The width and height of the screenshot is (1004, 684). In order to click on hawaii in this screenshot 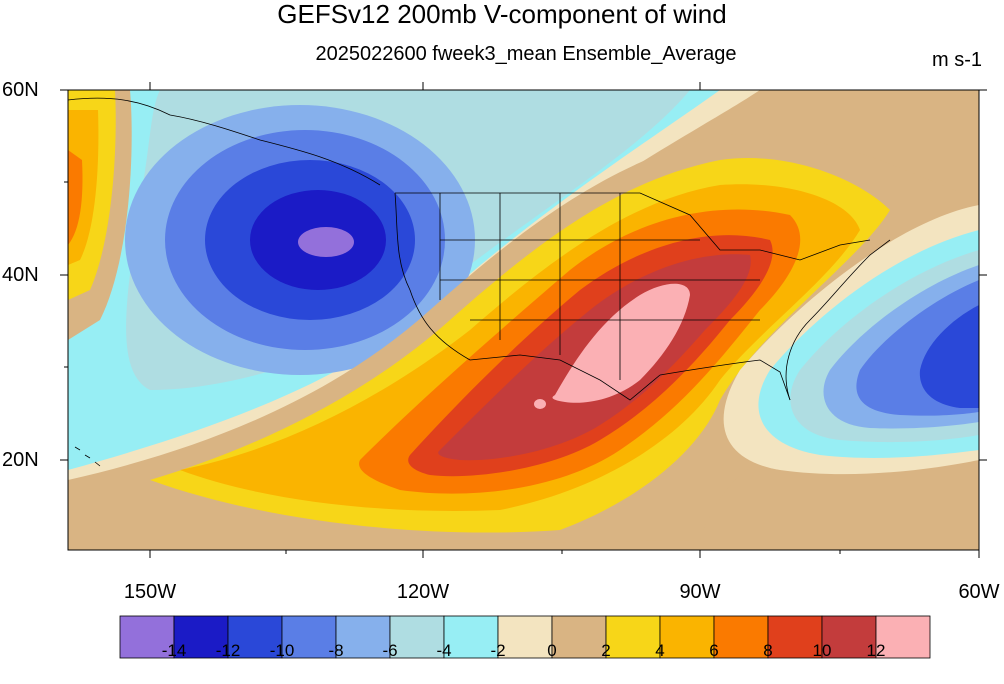, I will do `click(87, 456)`.